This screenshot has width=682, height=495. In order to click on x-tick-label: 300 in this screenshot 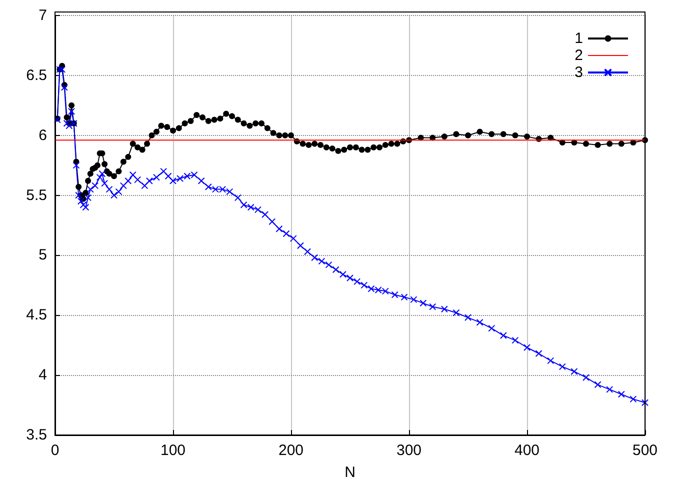, I will do `click(409, 450)`.